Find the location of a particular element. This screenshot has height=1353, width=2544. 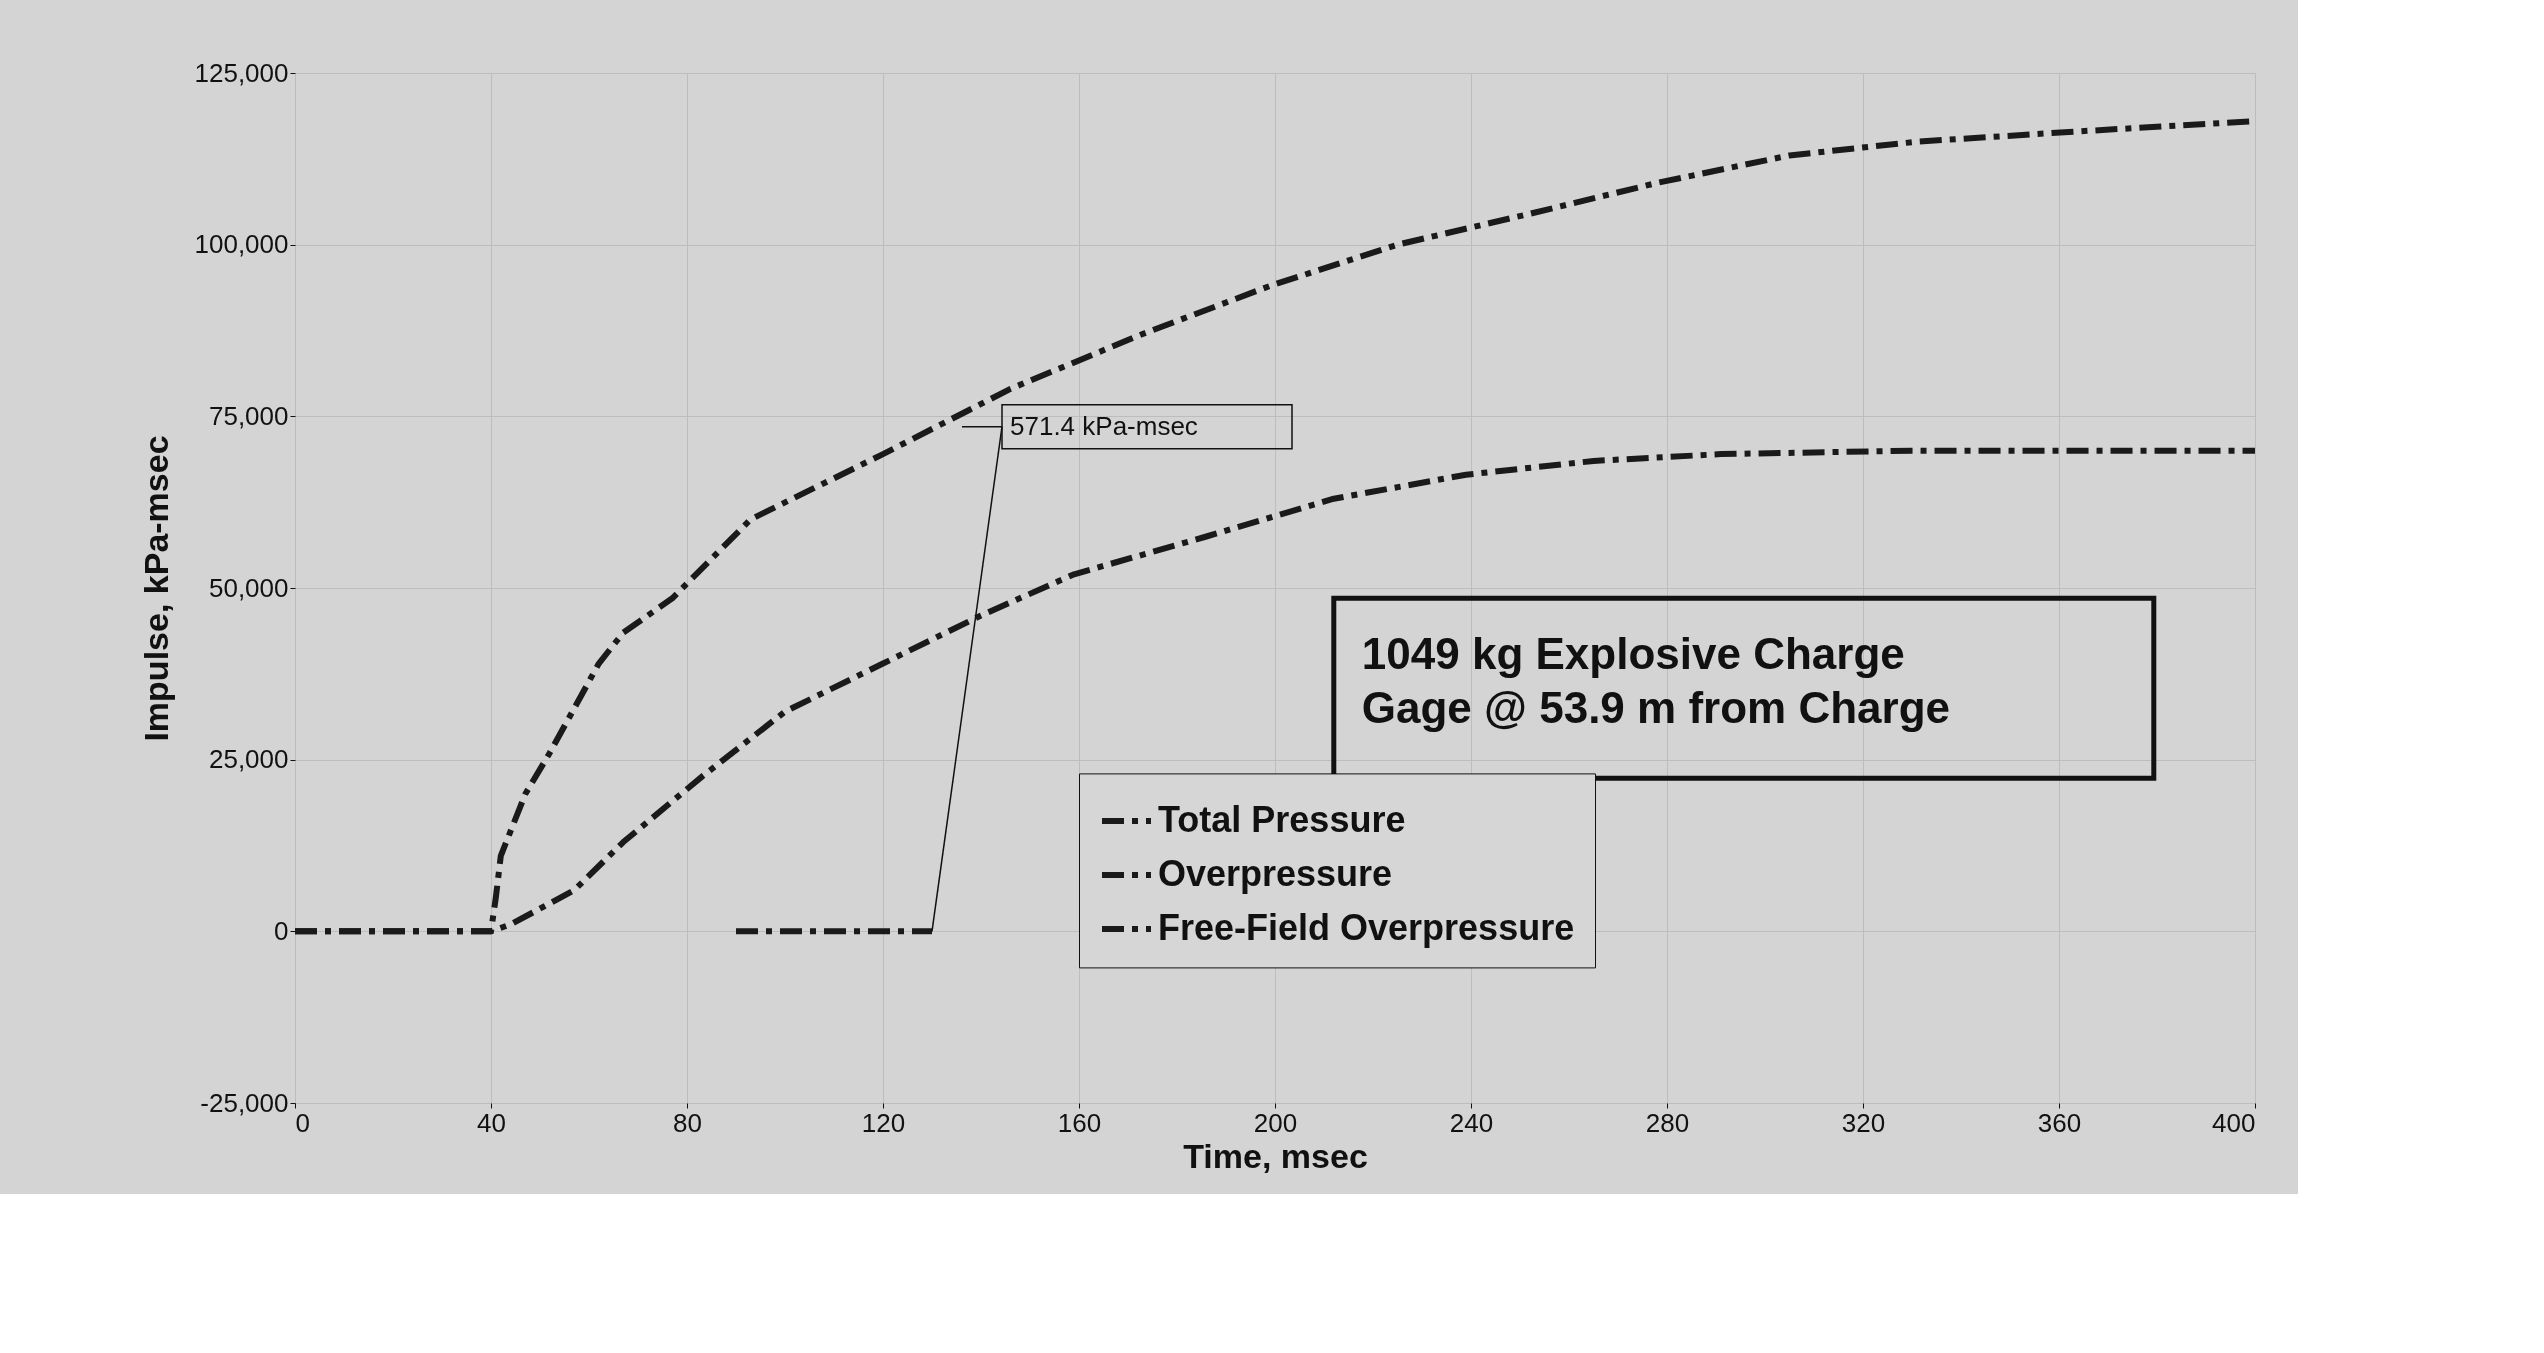

y-tick-label: 125,000 is located at coordinates (241, 72).